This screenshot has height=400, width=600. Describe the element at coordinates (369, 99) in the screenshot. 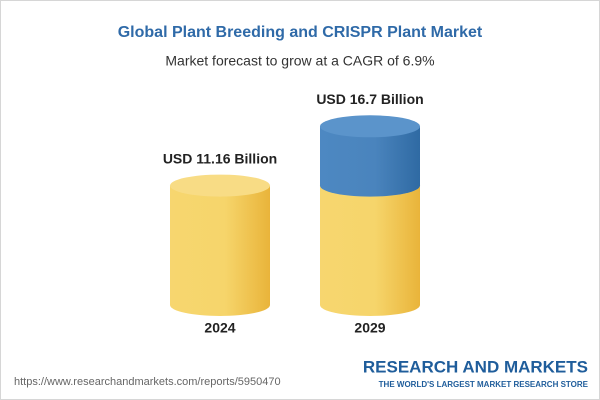

I see `value-label: USD 16.7 Billion` at that location.